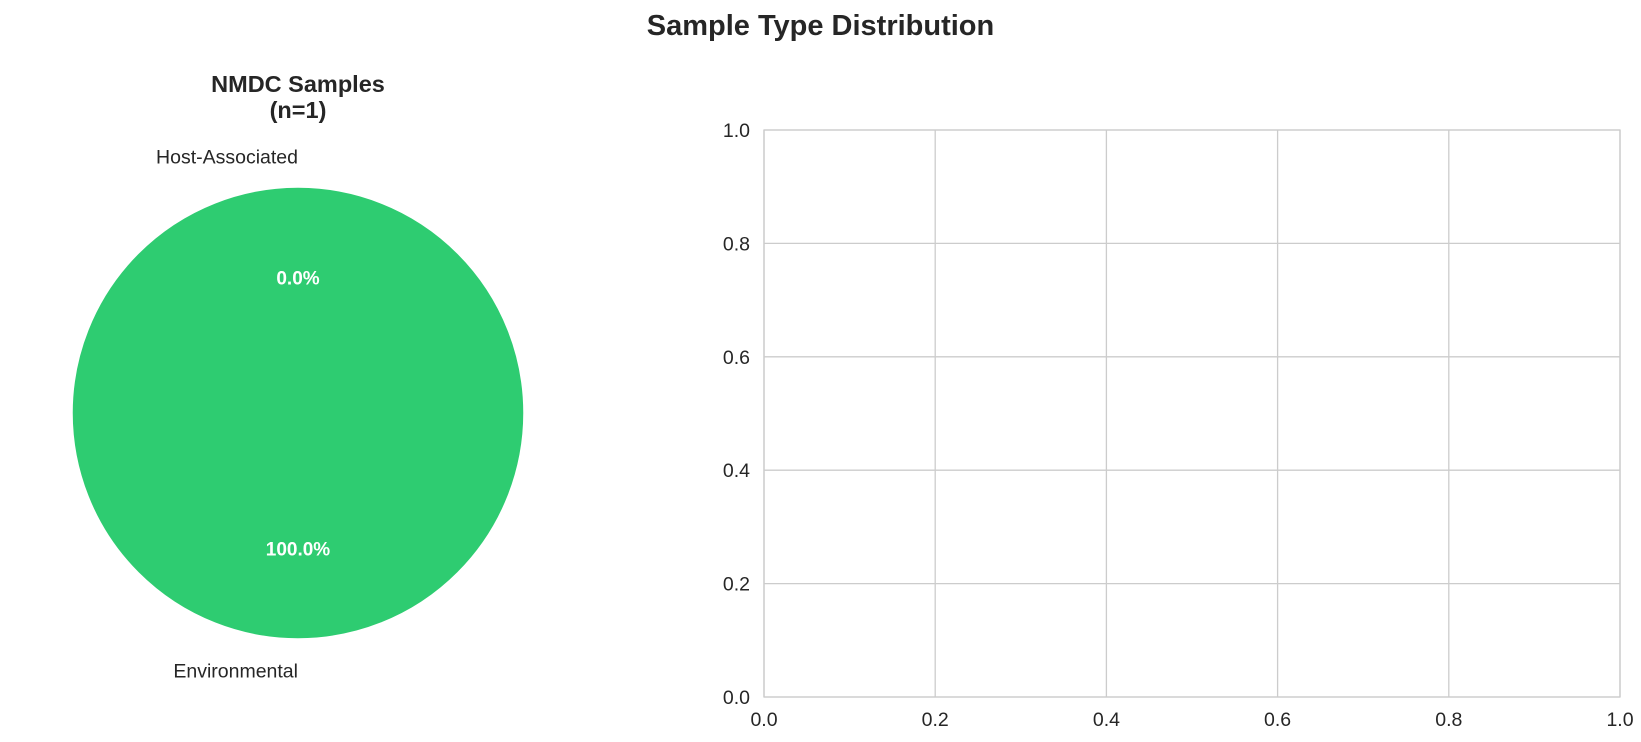  I want to click on y-axis-tick-labels: 0.0 0.2 0.4 0.6 0.8 1.0, so click(736, 414).